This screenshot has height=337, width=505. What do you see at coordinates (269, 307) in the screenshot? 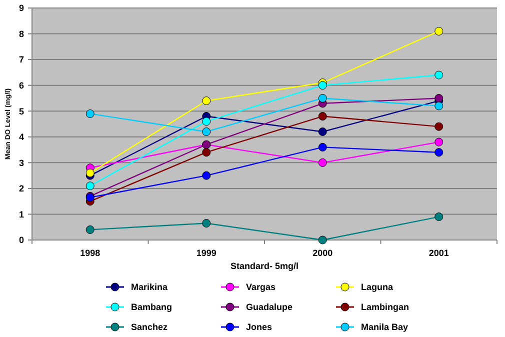
I see `legend-label: Guadalupe` at bounding box center [269, 307].